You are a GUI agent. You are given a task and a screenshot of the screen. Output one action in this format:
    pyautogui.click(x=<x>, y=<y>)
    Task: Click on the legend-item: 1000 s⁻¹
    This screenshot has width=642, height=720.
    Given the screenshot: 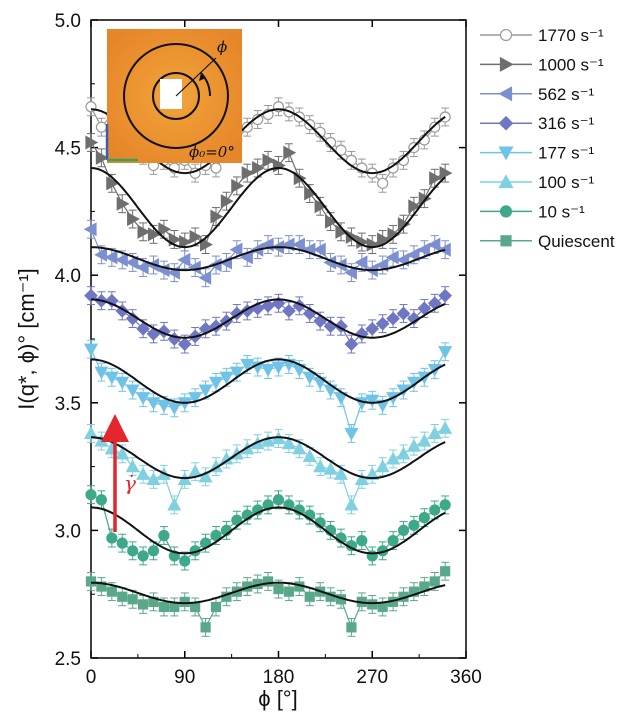 What is the action you would take?
    pyautogui.click(x=542, y=64)
    